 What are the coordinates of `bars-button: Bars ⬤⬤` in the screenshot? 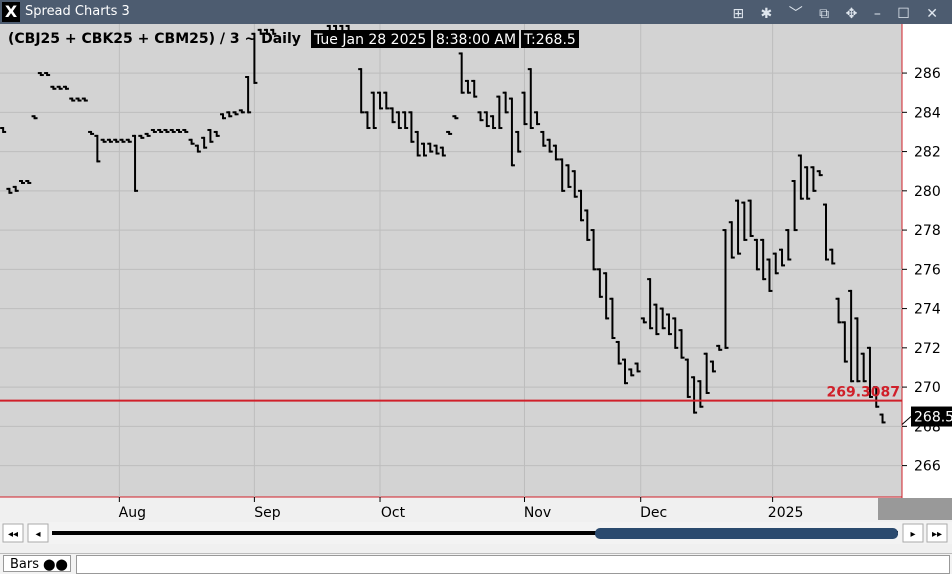 It's located at (37, 563).